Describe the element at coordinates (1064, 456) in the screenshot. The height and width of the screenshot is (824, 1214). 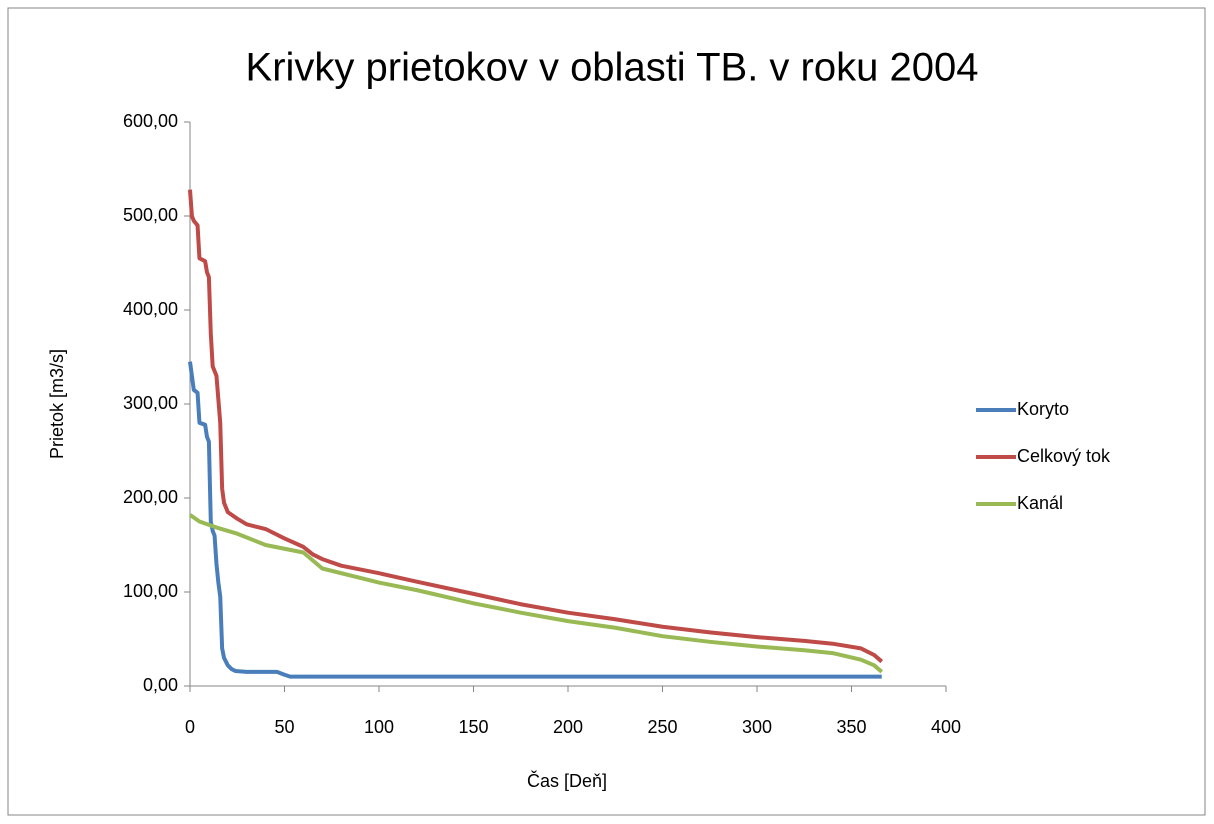
I see `legend-label: Celkový tok` at that location.